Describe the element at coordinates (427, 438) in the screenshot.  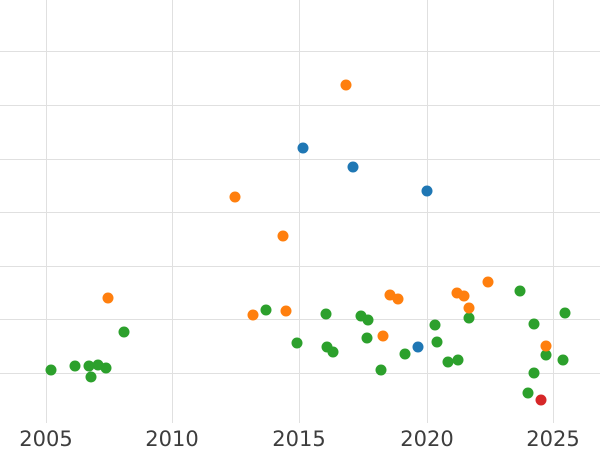
I see `x-tick-label: 2020` at that location.